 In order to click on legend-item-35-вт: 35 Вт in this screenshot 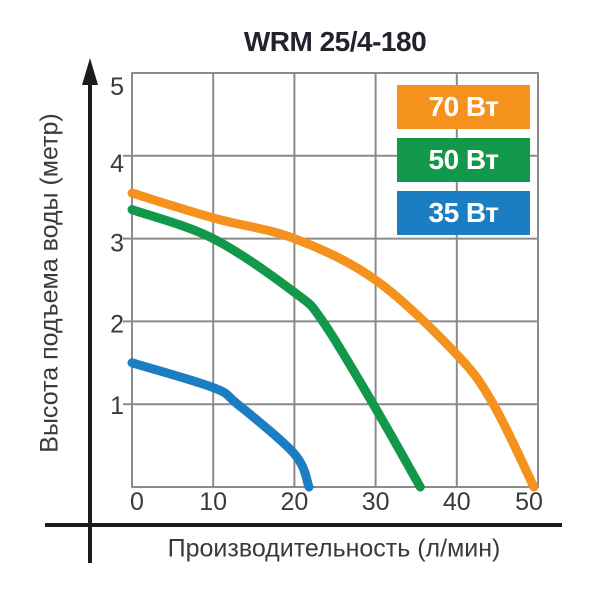, I will do `click(463, 213)`.